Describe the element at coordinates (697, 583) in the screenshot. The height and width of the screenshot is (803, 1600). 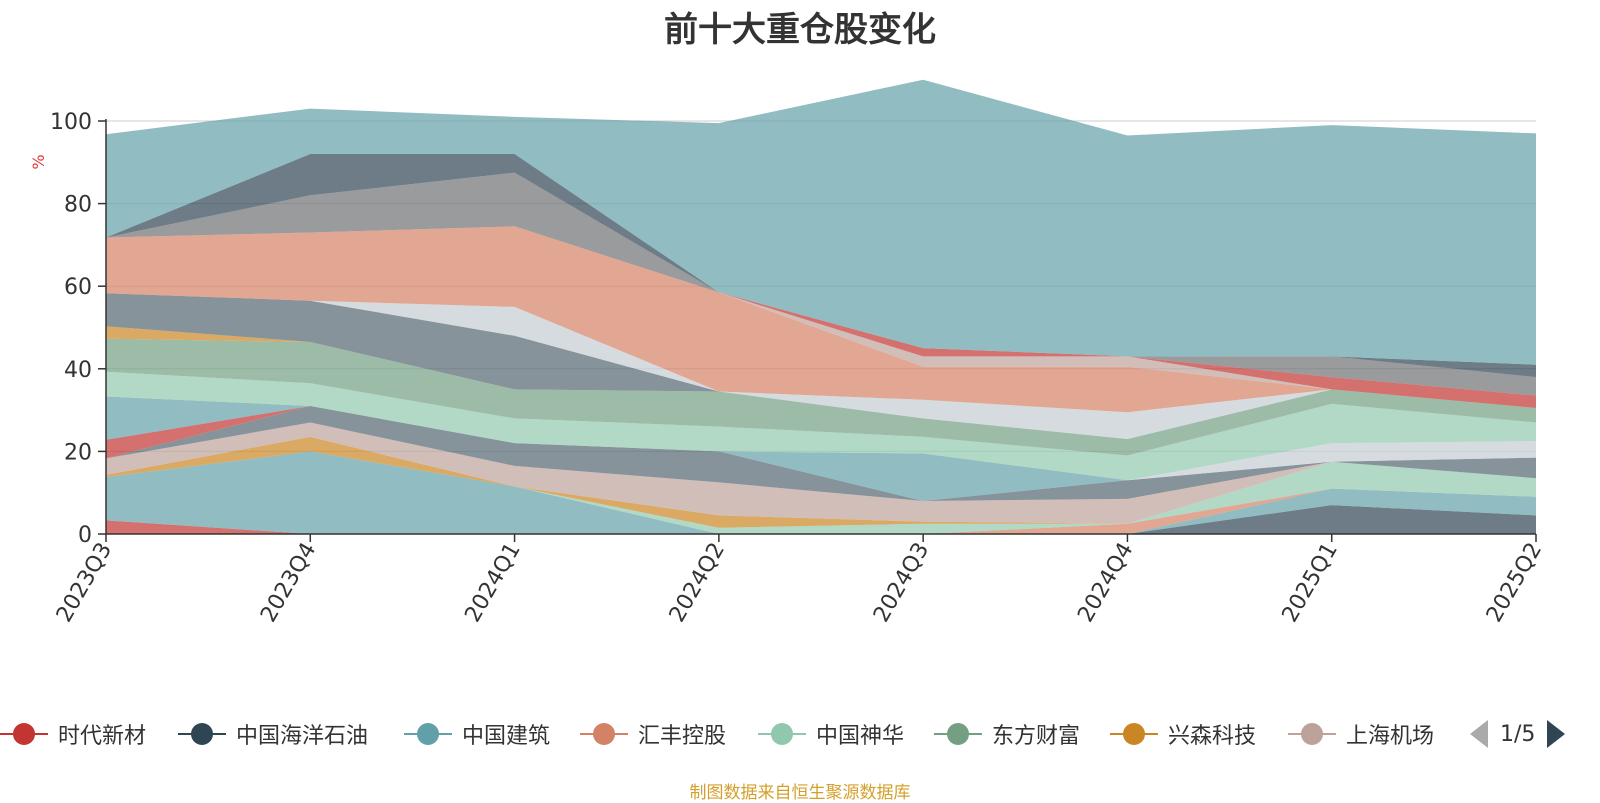
I see `x-tick-label: 2024Q2` at that location.